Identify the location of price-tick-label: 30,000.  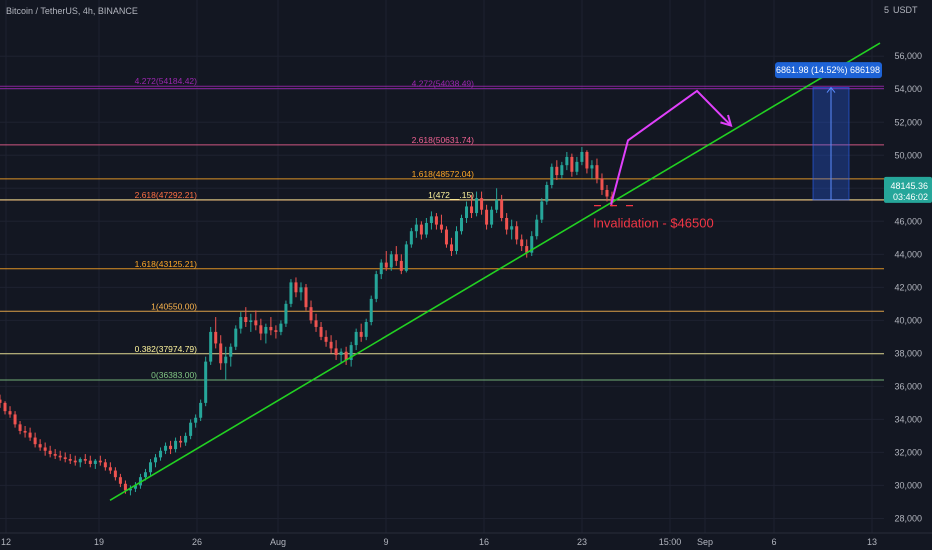
(908, 485).